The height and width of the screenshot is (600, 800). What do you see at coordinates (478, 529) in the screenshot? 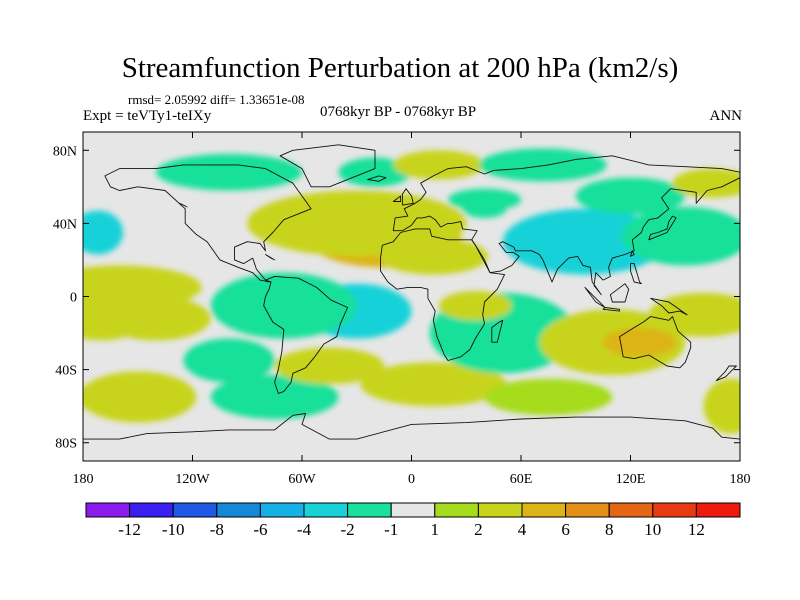
I see `colorbar-label: 2` at bounding box center [478, 529].